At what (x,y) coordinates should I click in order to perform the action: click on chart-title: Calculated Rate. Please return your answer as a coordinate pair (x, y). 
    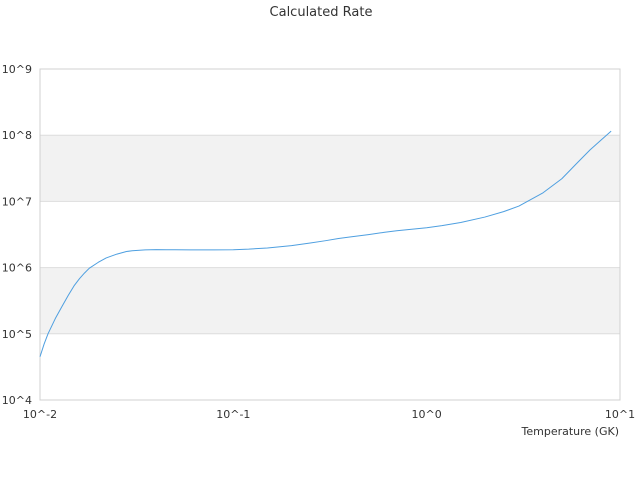
    Looking at the image, I should click on (321, 12).